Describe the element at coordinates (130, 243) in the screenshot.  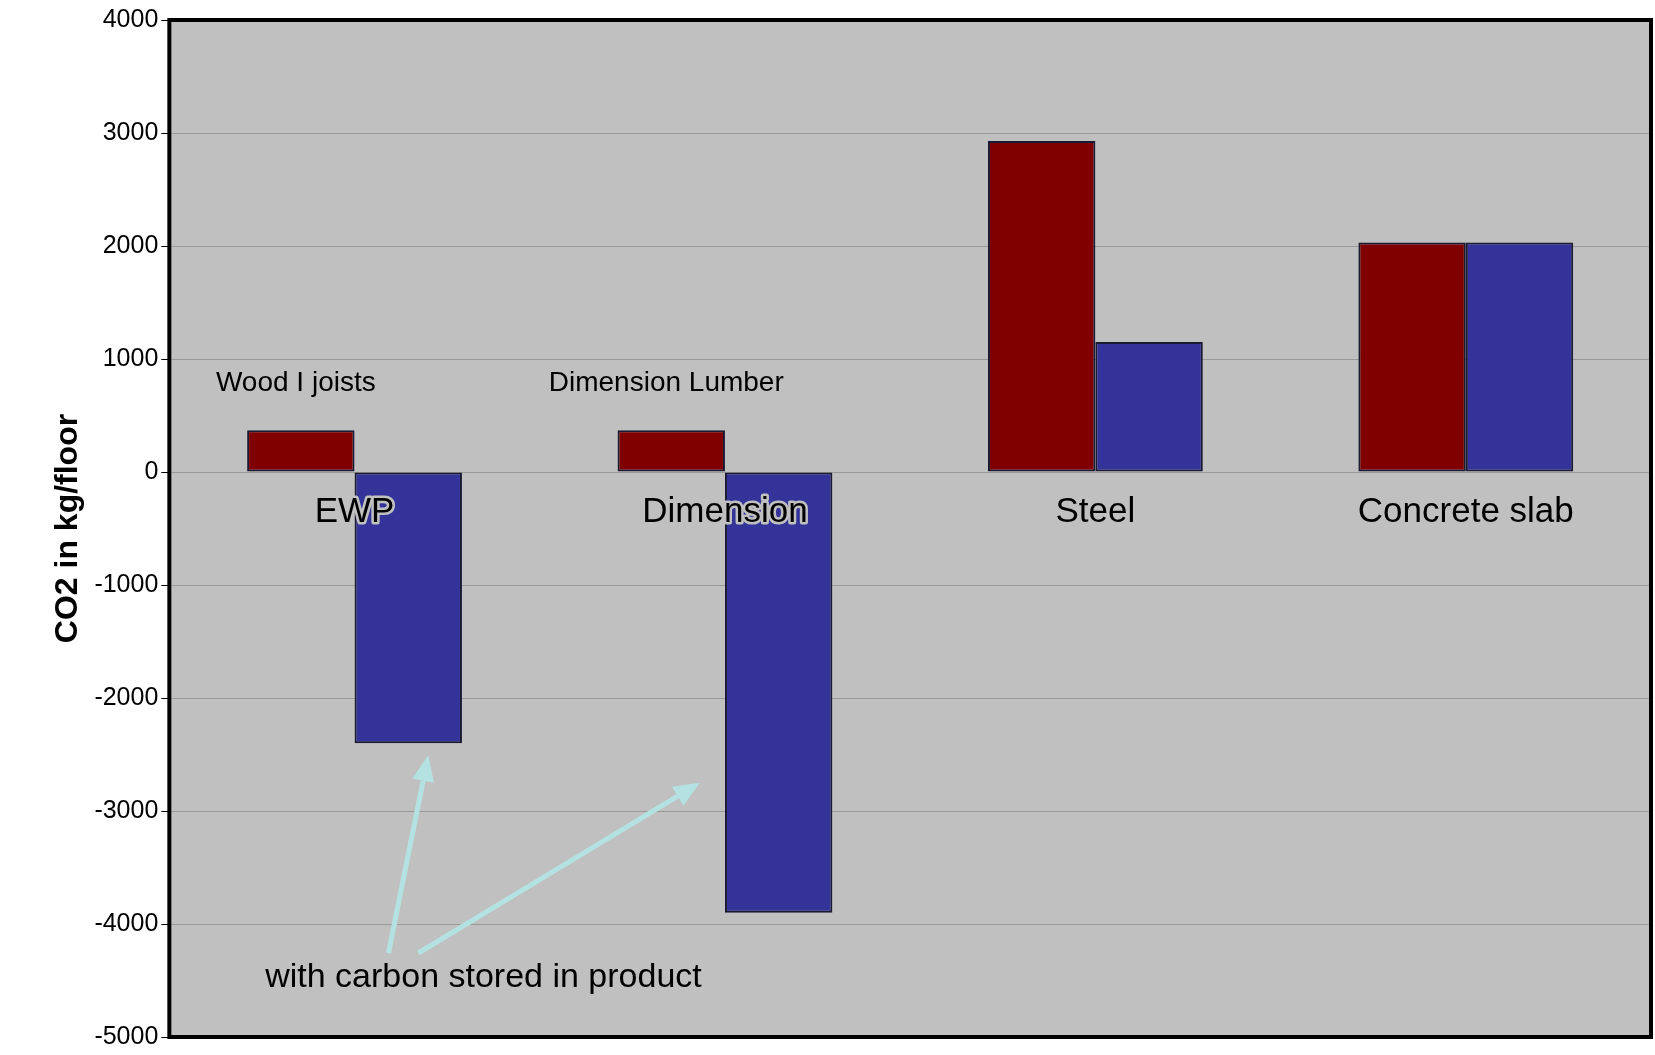
I see `y-tick-label: 2000` at that location.